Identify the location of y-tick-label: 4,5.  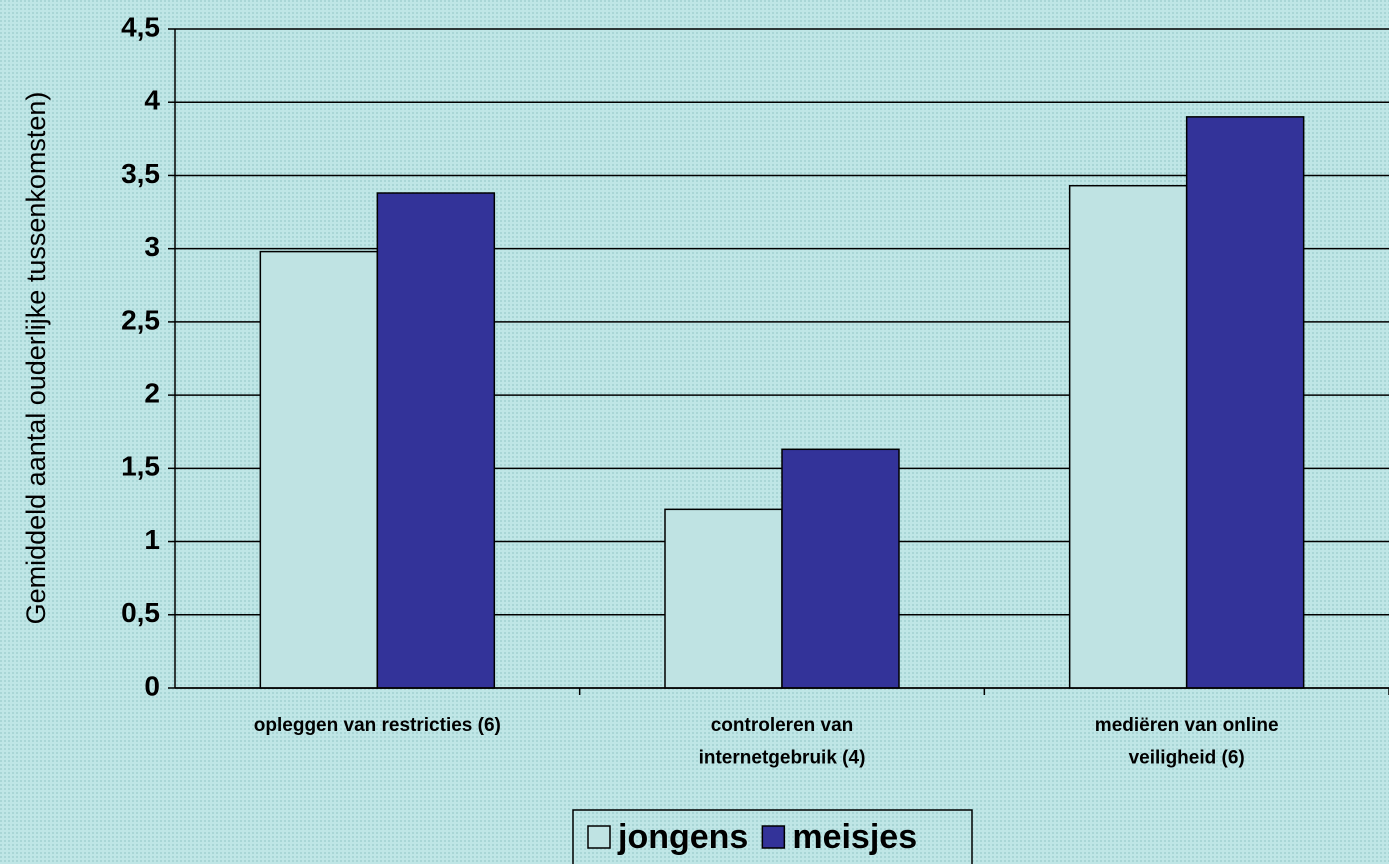
(140, 26).